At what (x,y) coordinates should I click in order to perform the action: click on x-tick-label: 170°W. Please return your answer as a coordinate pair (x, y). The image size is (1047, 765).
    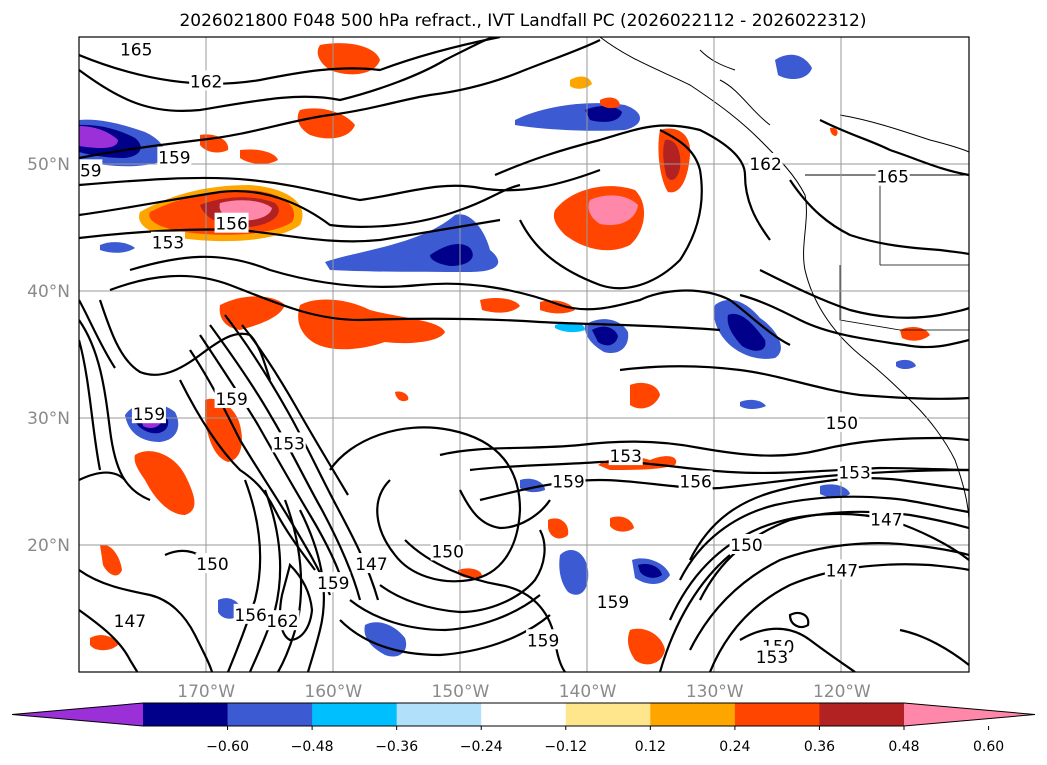
    Looking at the image, I should click on (206, 692).